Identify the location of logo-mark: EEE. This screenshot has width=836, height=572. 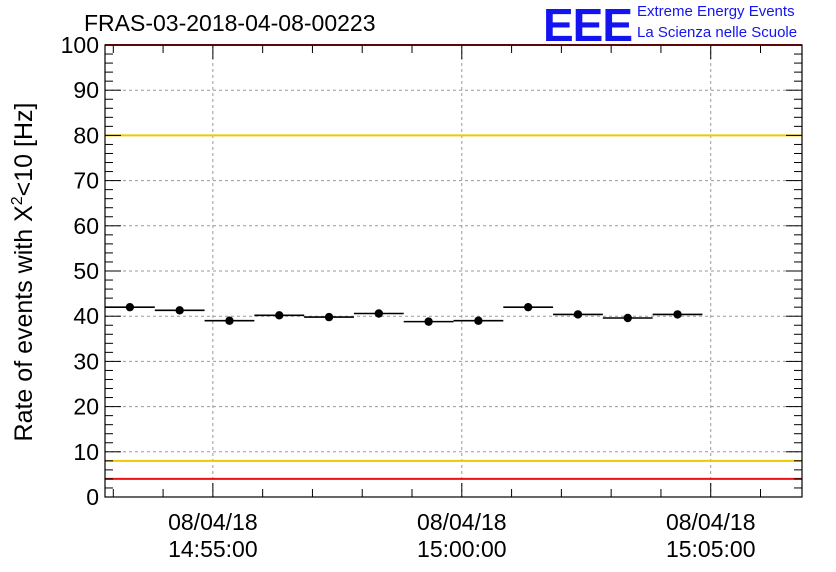
(588, 25).